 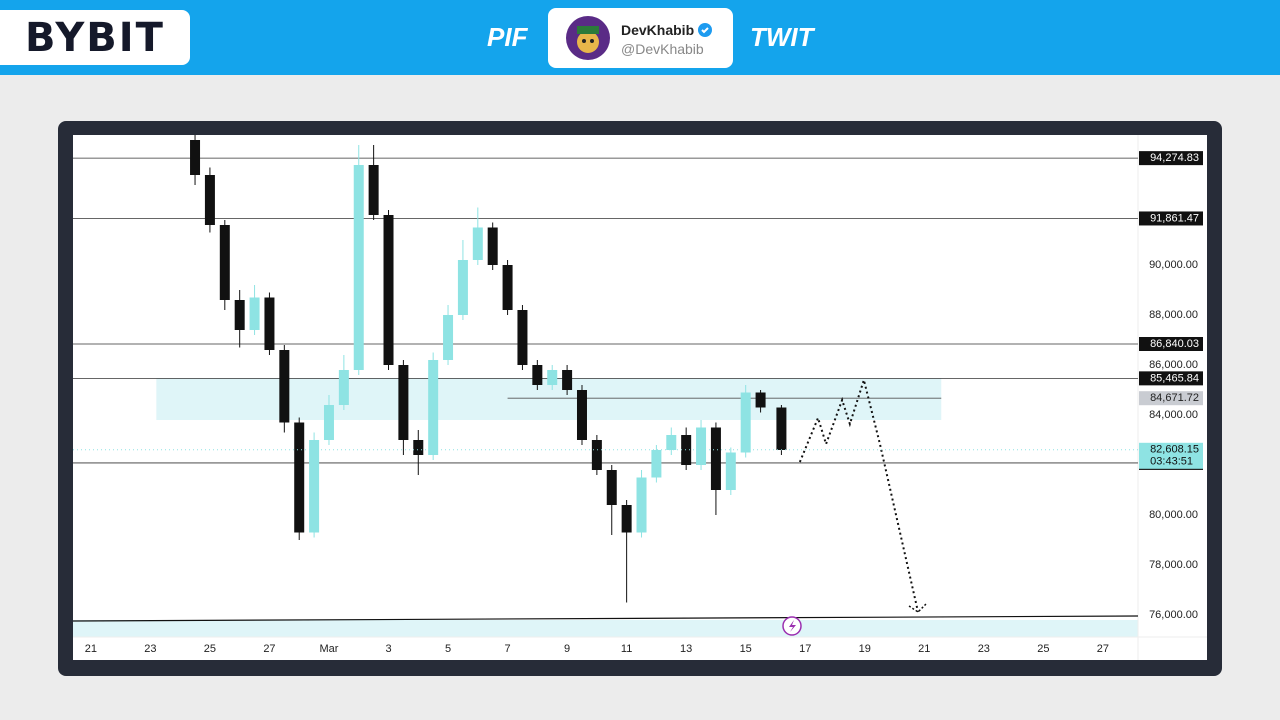 I want to click on y-tick-label: 88,000.00, so click(x=1173, y=315).